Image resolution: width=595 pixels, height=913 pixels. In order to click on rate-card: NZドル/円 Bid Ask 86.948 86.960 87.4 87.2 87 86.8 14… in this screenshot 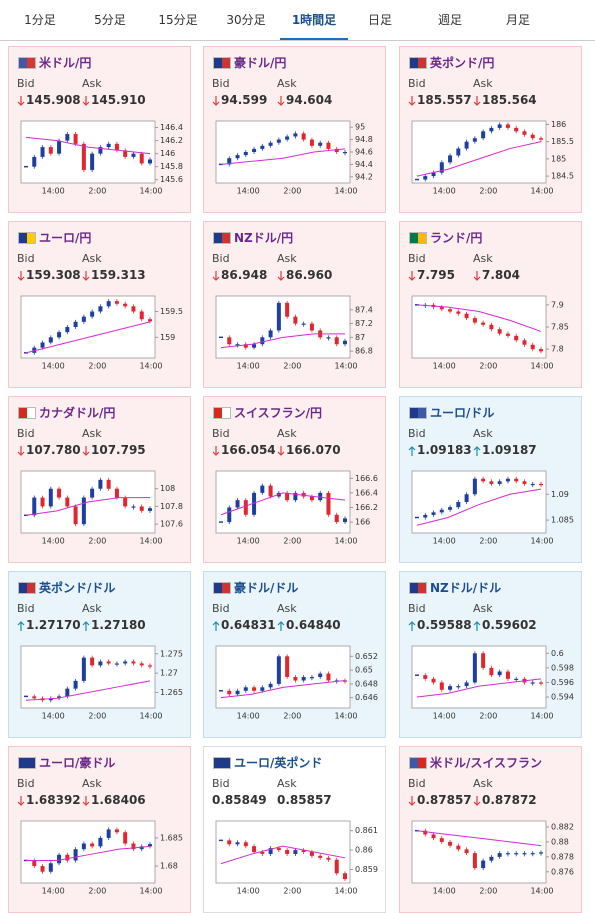, I will do `click(294, 304)`.